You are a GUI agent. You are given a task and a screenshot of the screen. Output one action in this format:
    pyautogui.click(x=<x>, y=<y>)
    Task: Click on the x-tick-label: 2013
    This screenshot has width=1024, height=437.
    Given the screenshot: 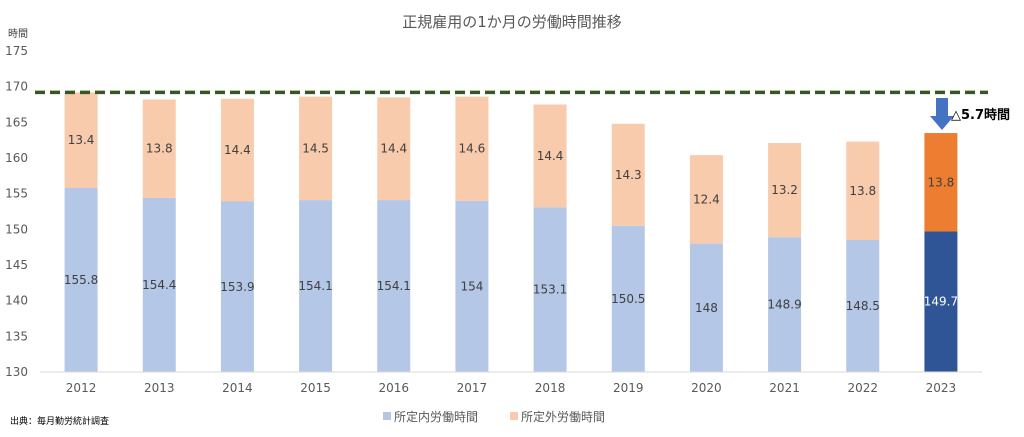 What is the action you would take?
    pyautogui.click(x=159, y=388)
    